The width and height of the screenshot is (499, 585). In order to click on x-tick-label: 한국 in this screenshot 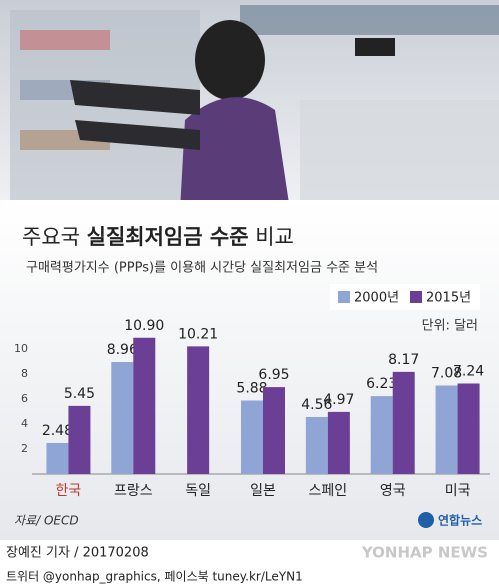, I will do `click(69, 491)`.